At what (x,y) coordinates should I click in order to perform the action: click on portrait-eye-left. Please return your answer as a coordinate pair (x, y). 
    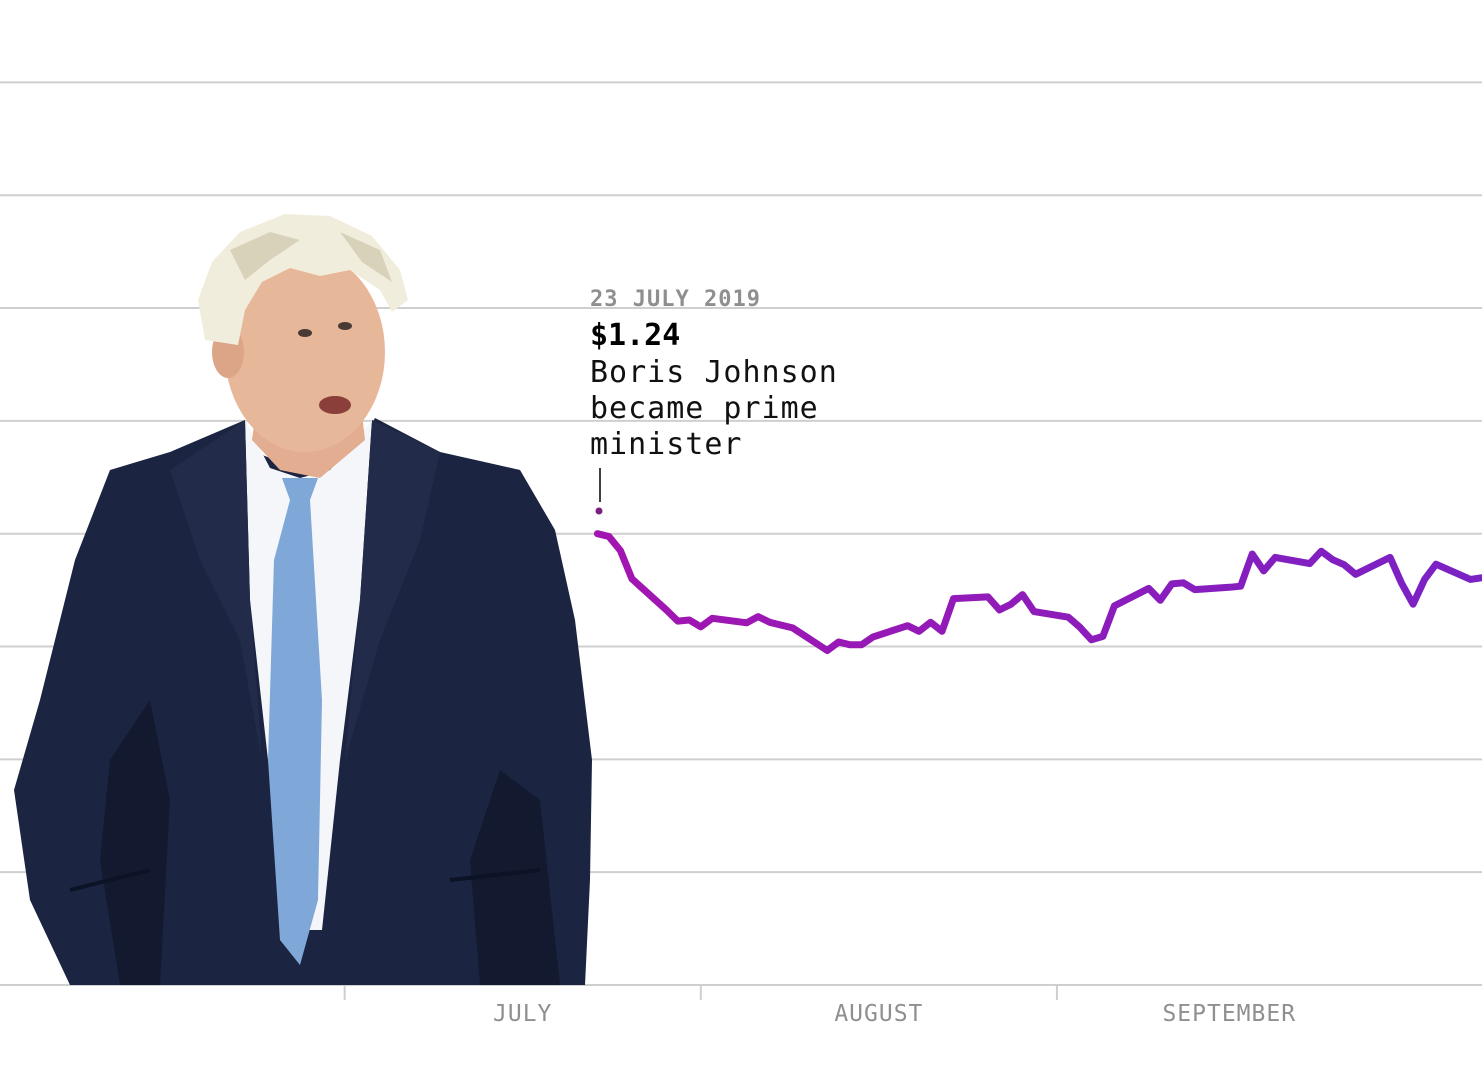
    Looking at the image, I should click on (305, 333).